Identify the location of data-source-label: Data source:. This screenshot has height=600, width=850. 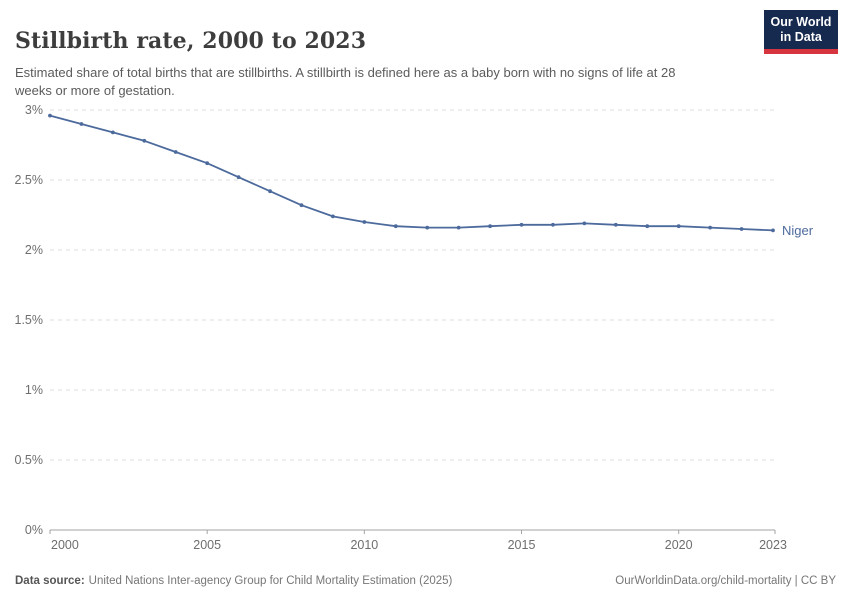
(50, 581).